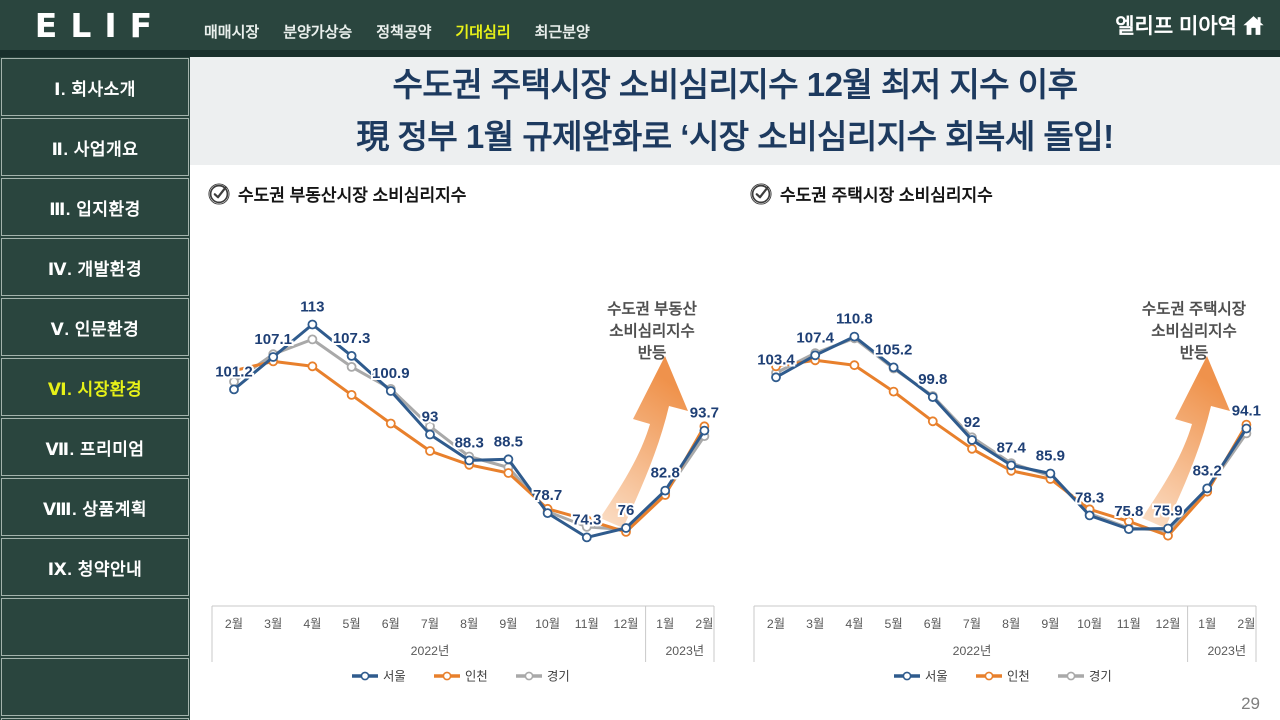 This screenshot has height=720, width=1280. What do you see at coordinates (1246, 411) in the screenshot?
I see `svg-text: 94.1` at bounding box center [1246, 411].